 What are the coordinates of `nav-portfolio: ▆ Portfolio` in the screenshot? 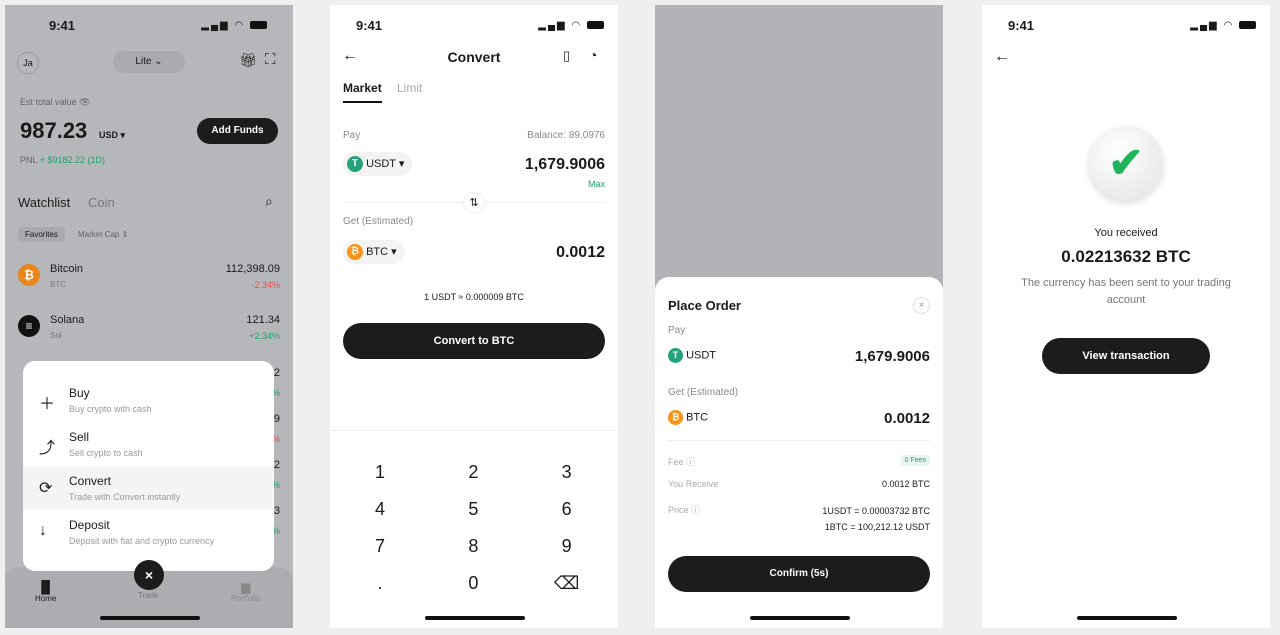 It's located at (246, 591).